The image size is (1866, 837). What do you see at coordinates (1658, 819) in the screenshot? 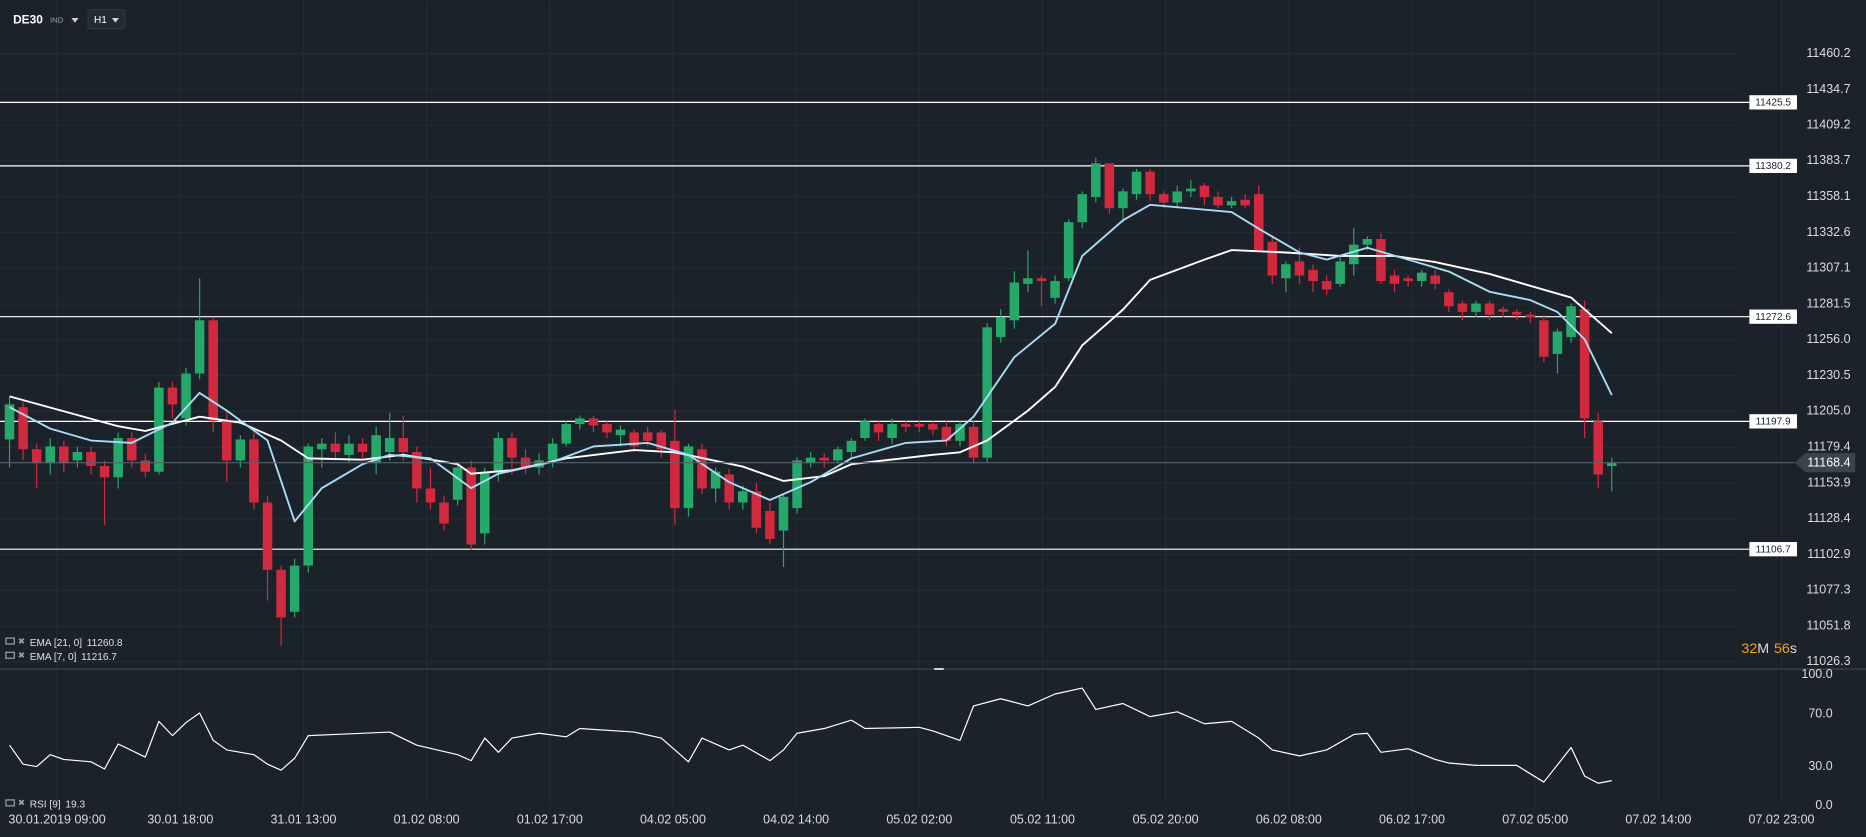
I see `x-tick-label: 07.02 14:00` at bounding box center [1658, 819].